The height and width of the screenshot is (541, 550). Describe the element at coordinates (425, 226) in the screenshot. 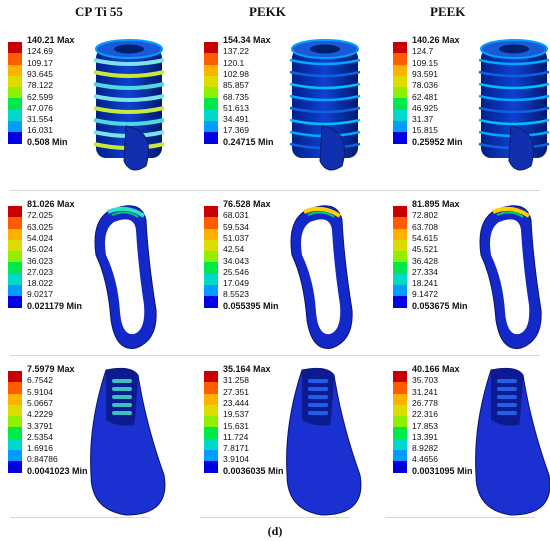

I see `legend-tick-label: 63.708` at that location.